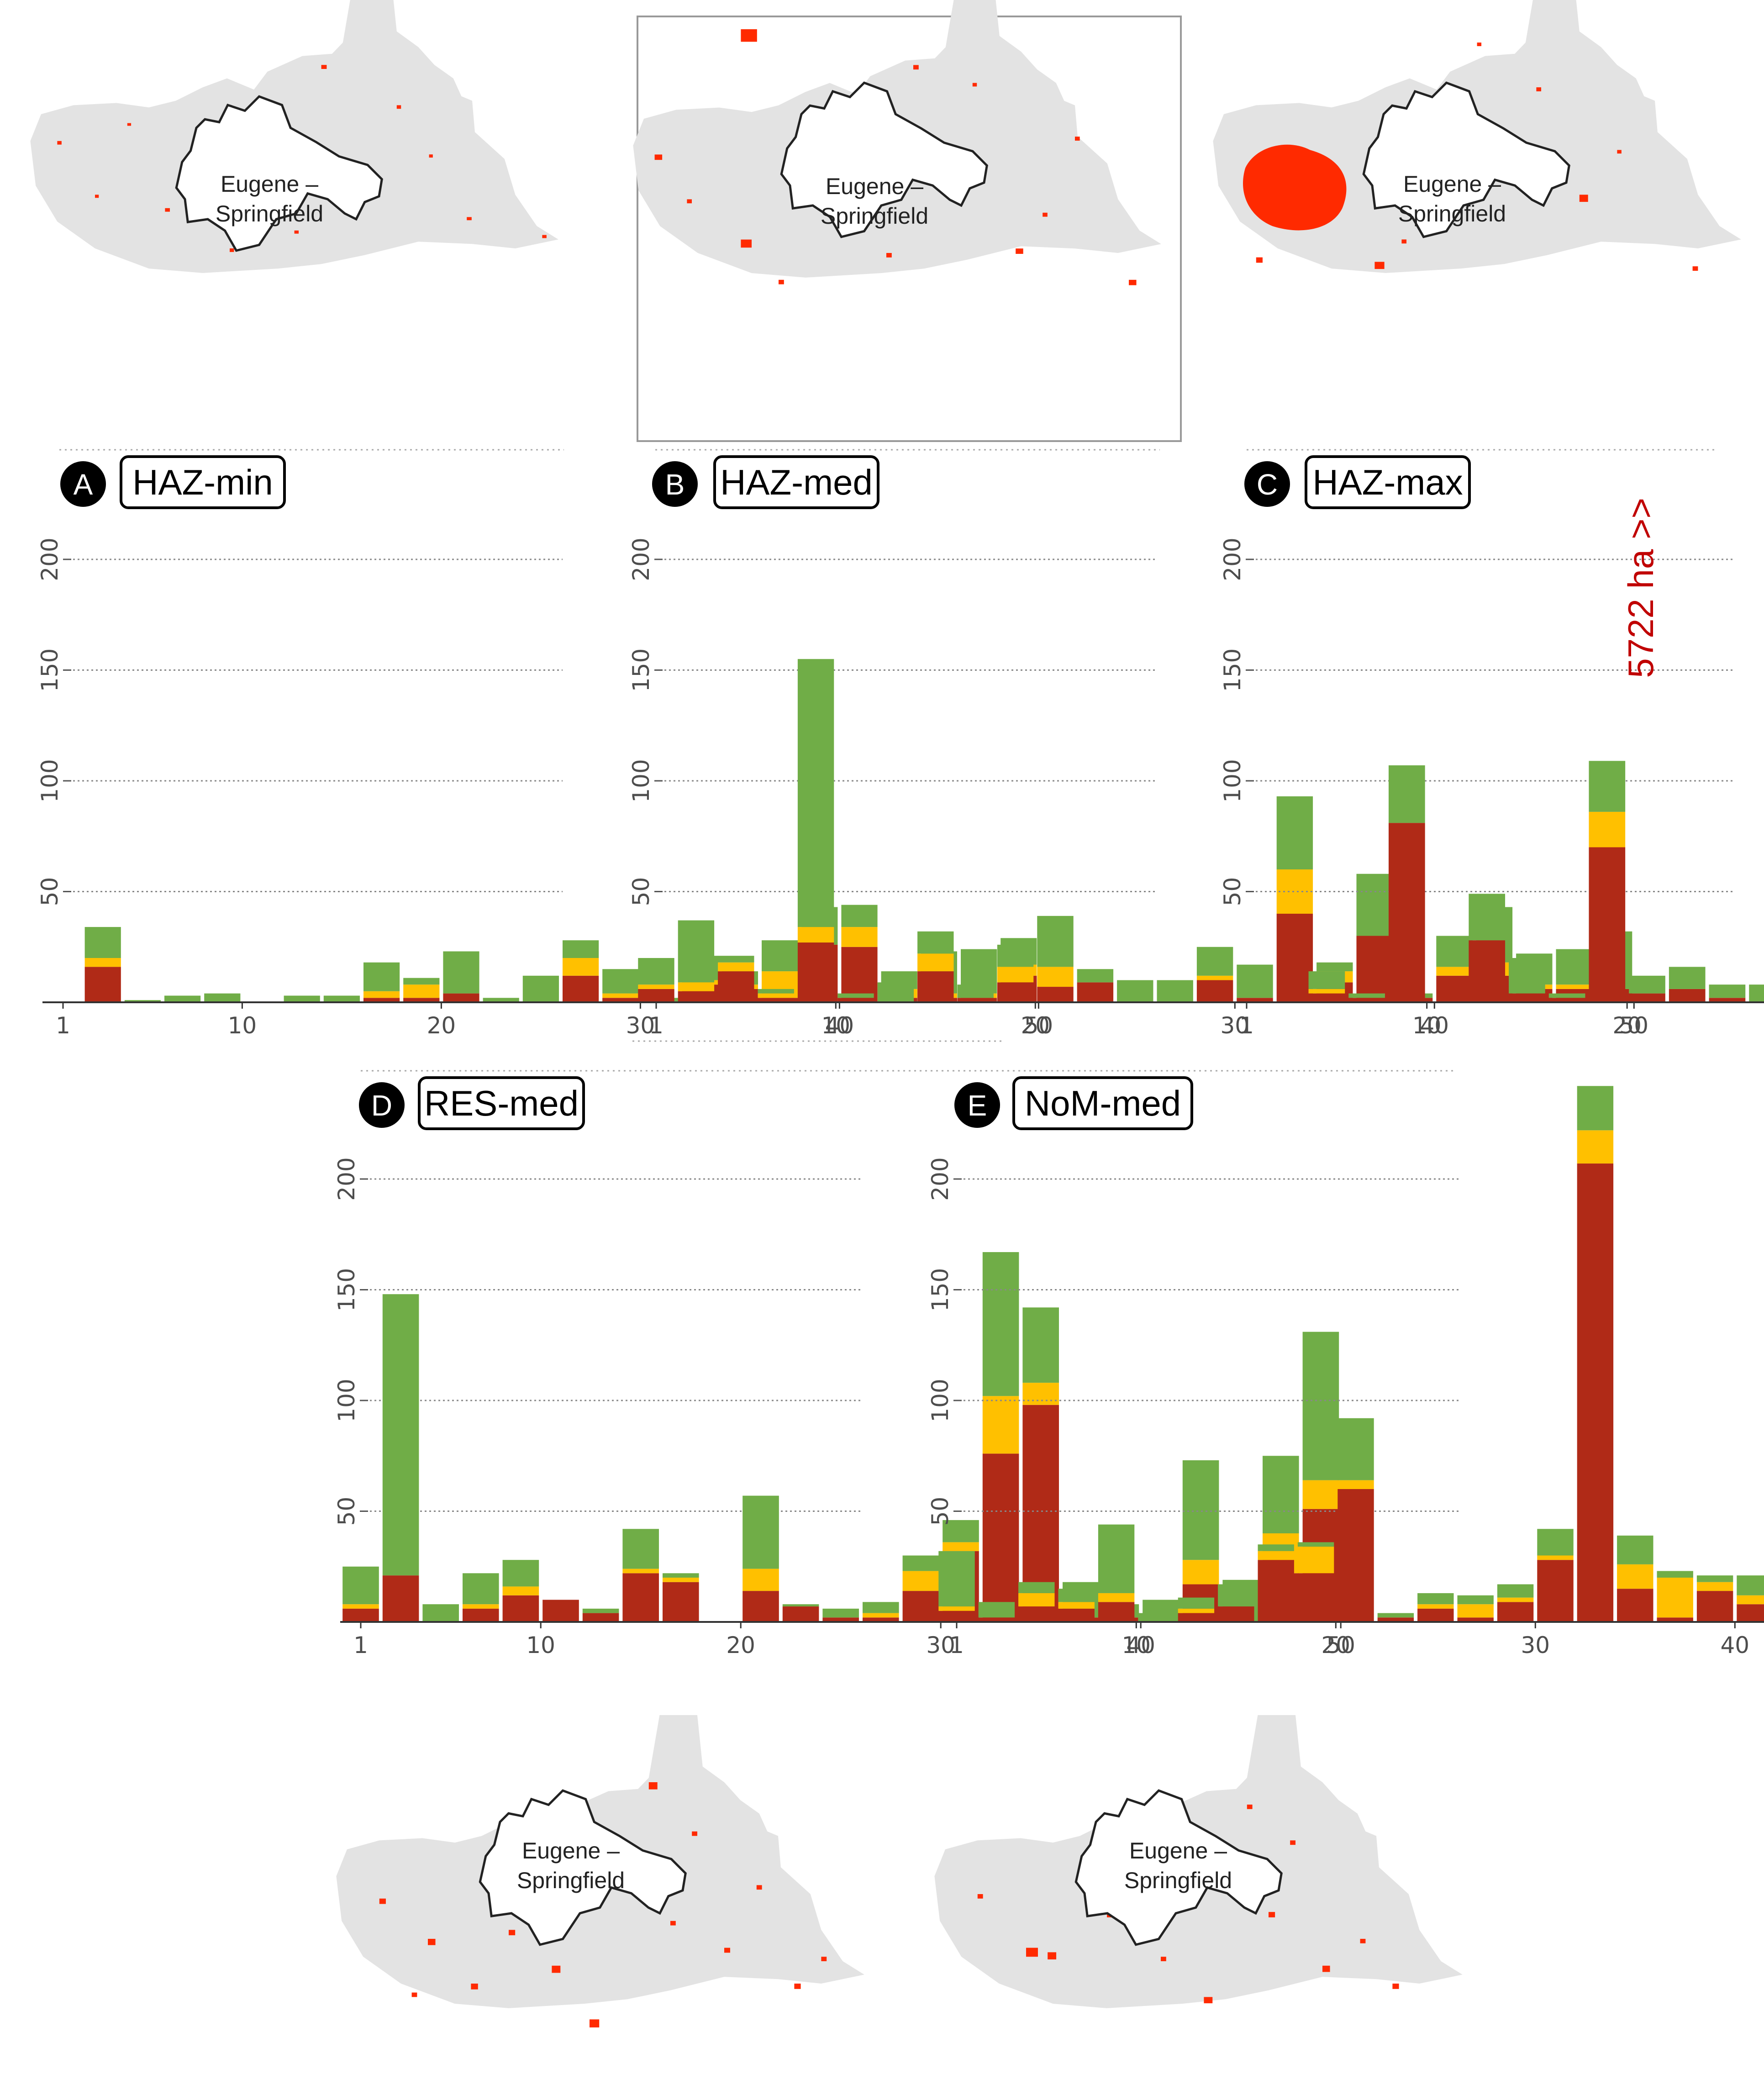 The image size is (1764, 2095). I want to click on panel-badge, so click(675, 484).